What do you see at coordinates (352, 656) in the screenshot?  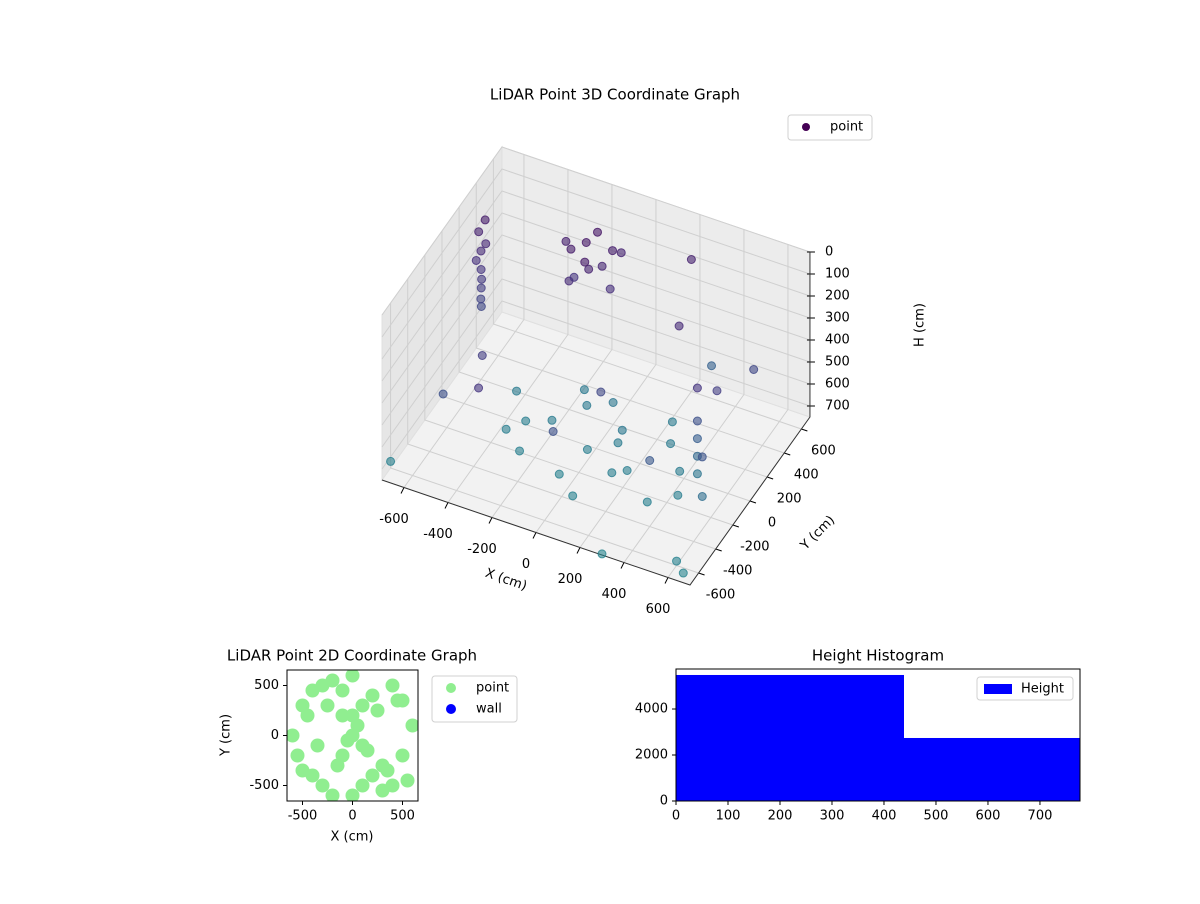 I see `chart-title: LiDAR Point 2D Coordinate Graph` at bounding box center [352, 656].